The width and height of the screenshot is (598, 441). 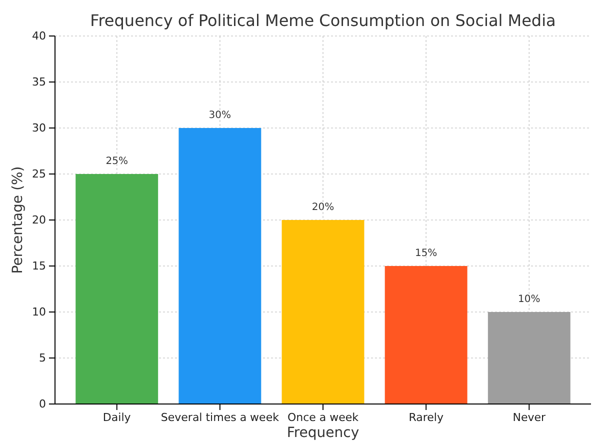 I want to click on y-axis-title: Percentage (%), so click(x=18, y=220).